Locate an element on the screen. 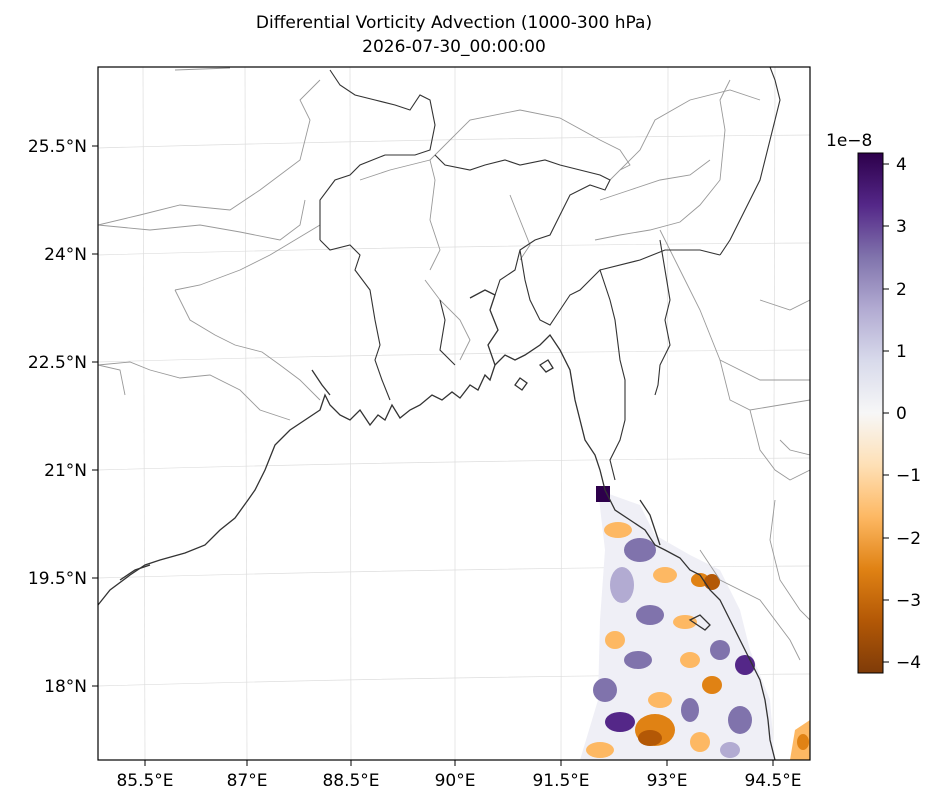 The height and width of the screenshot is (805, 943). chart-subtitle-timestamp: 2026-07-30_00:00:00 is located at coordinates (454, 47).